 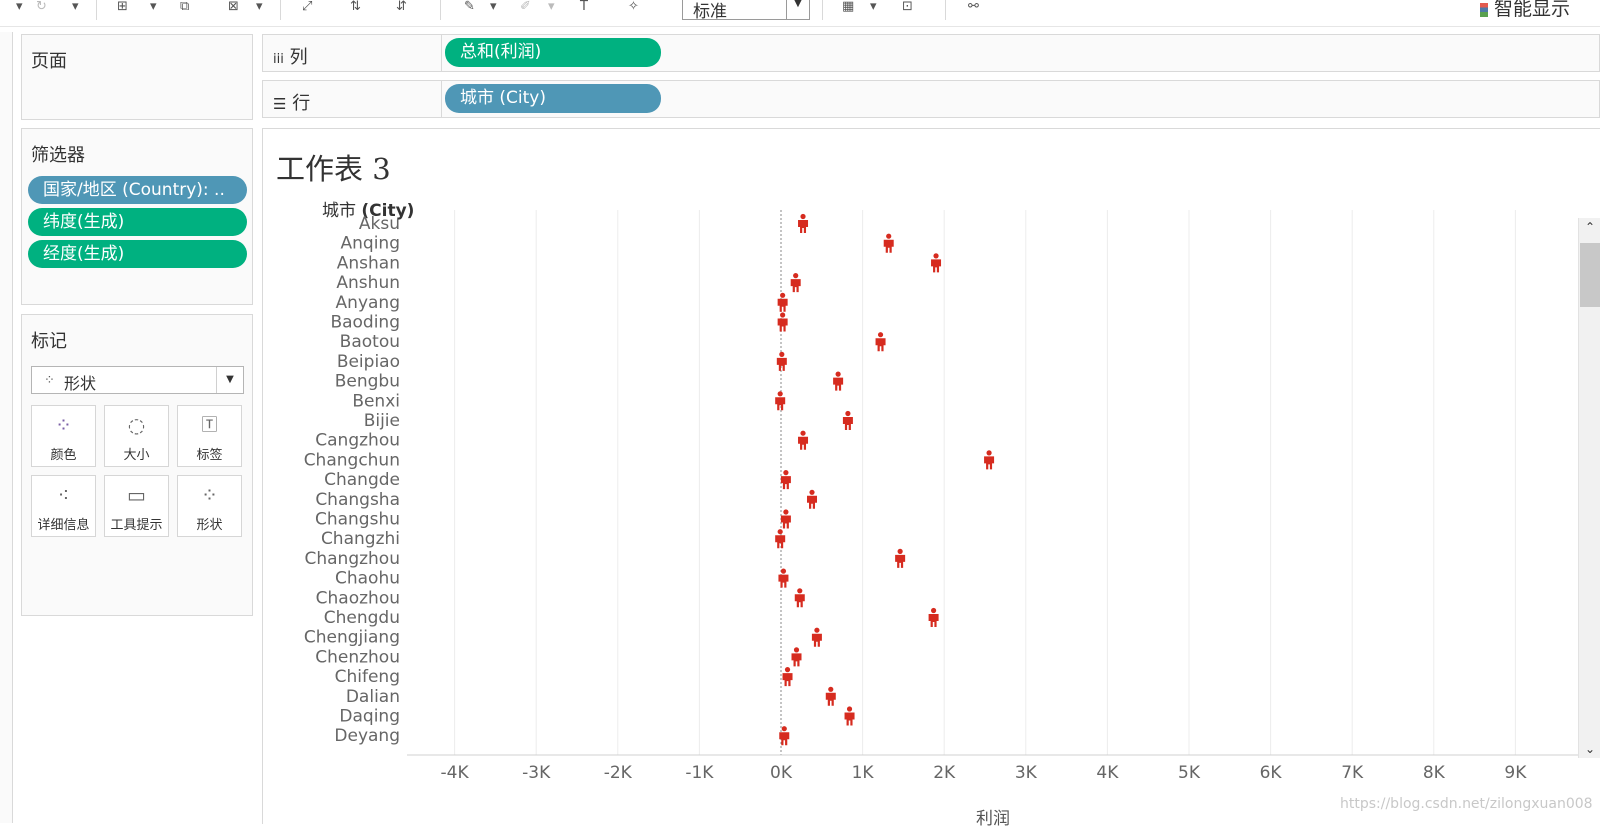 I want to click on sort-descending-icon: ⇵, so click(x=401, y=7).